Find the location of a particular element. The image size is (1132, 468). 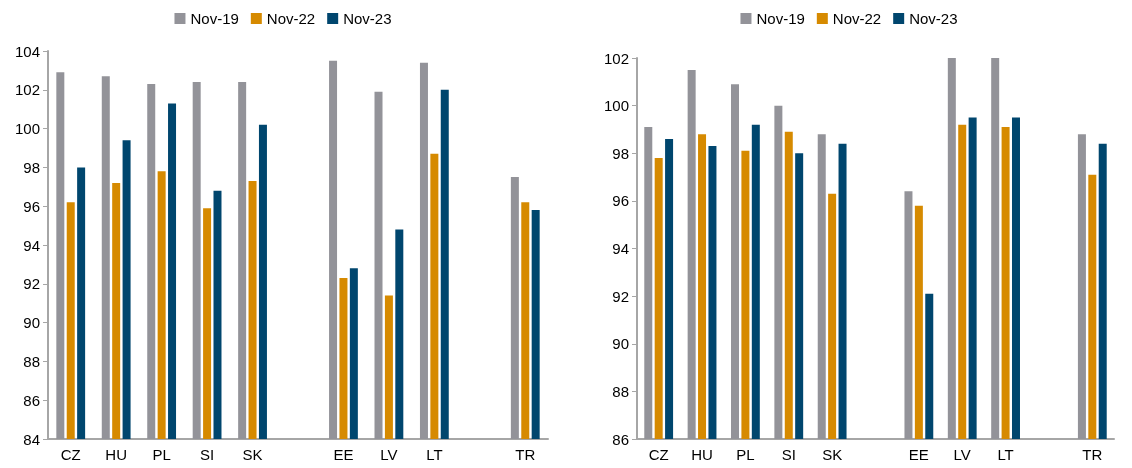

y-tick-label: 84 is located at coordinates (31, 439).